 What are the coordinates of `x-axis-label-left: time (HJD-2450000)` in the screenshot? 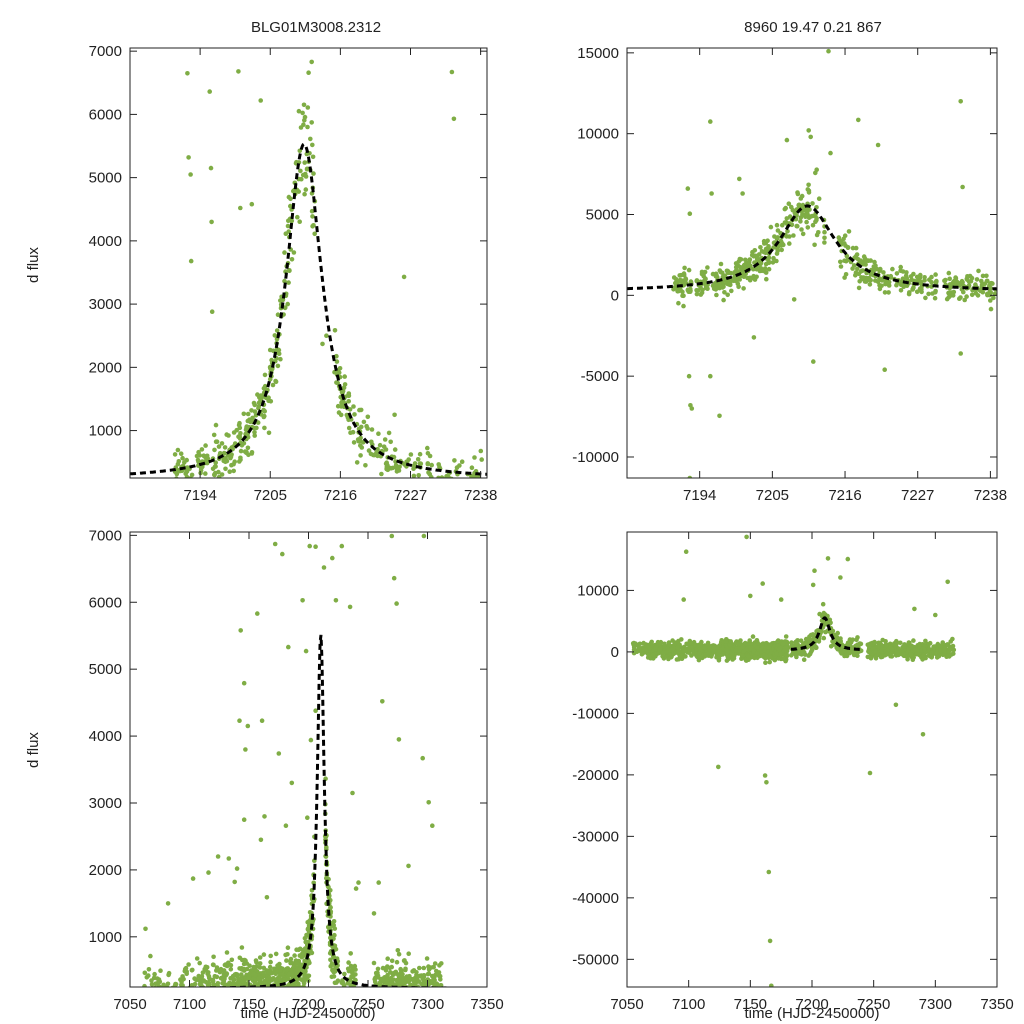 It's located at (307, 1013).